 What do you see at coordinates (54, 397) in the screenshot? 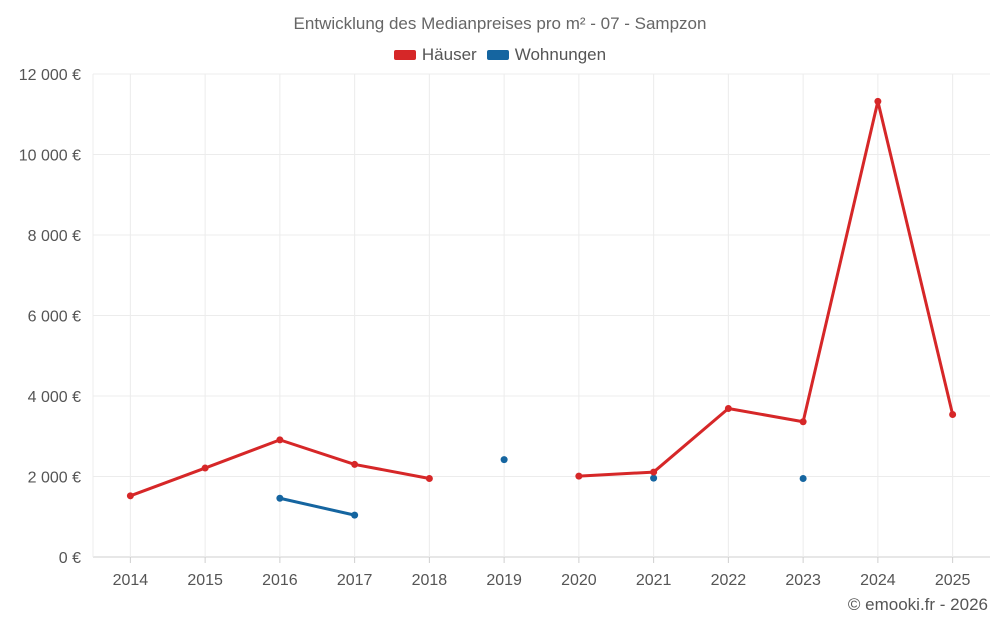
I see `y-tick-label: 4 000 €` at bounding box center [54, 397].